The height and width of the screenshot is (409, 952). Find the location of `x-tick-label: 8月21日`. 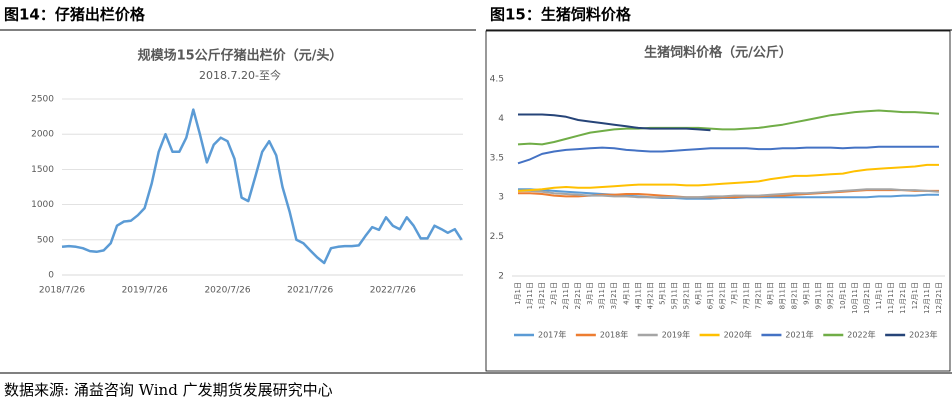

x-tick-label: 8月21日 is located at coordinates (795, 295).